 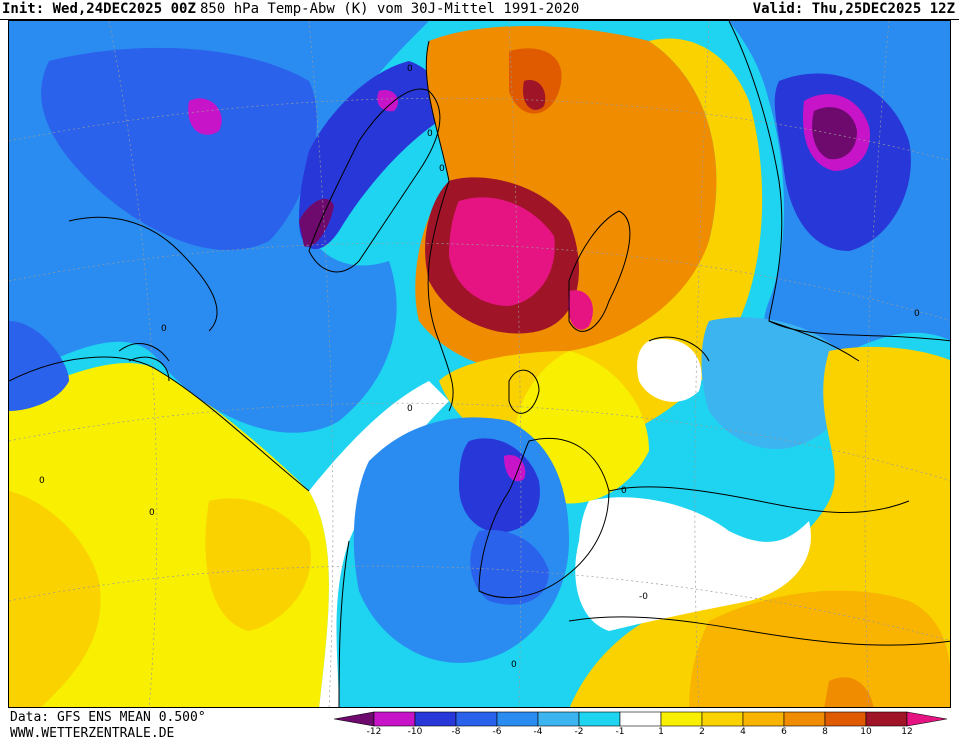 I want to click on legend-bar, so click(x=640, y=719).